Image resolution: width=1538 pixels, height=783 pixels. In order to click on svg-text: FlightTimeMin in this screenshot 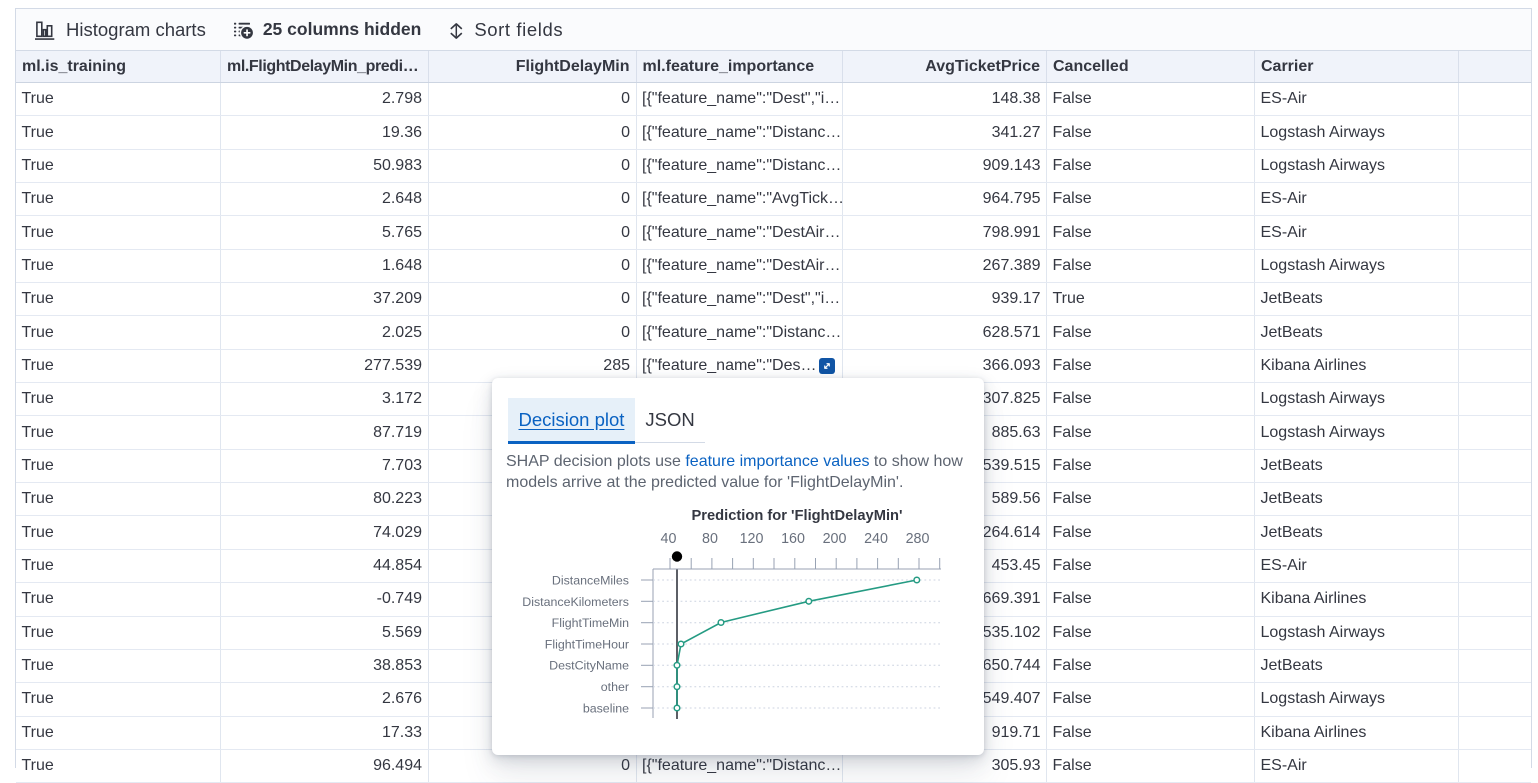, I will do `click(590, 623)`.